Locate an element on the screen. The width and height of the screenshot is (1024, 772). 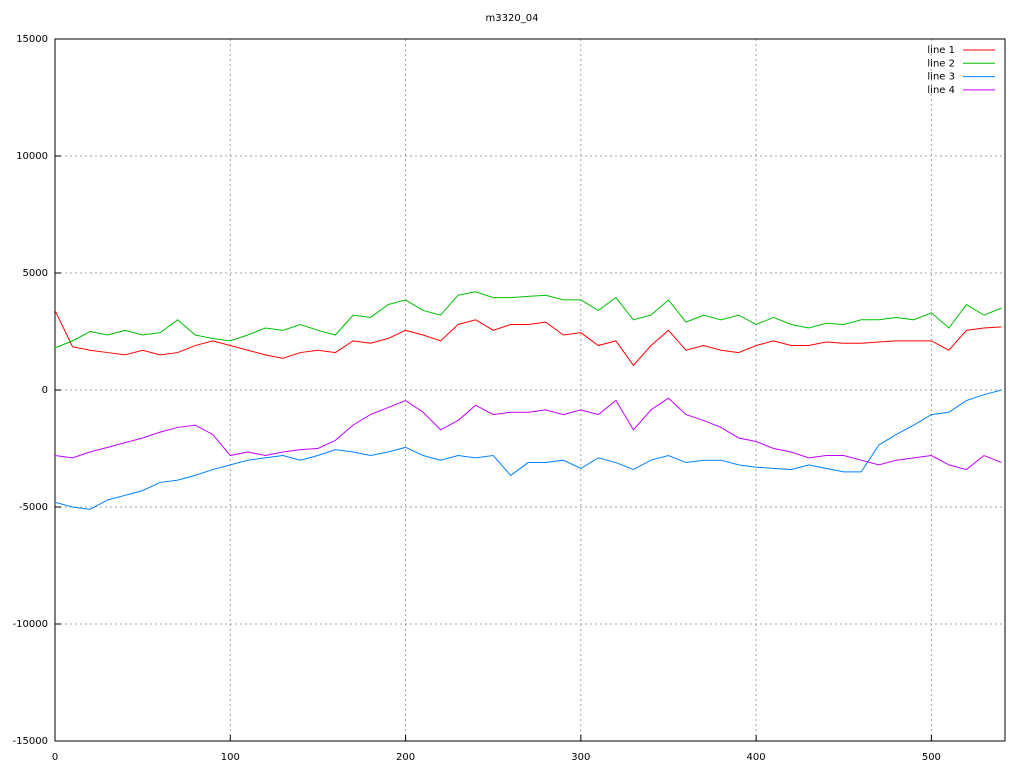
legend-label: line 1 is located at coordinates (941, 50).